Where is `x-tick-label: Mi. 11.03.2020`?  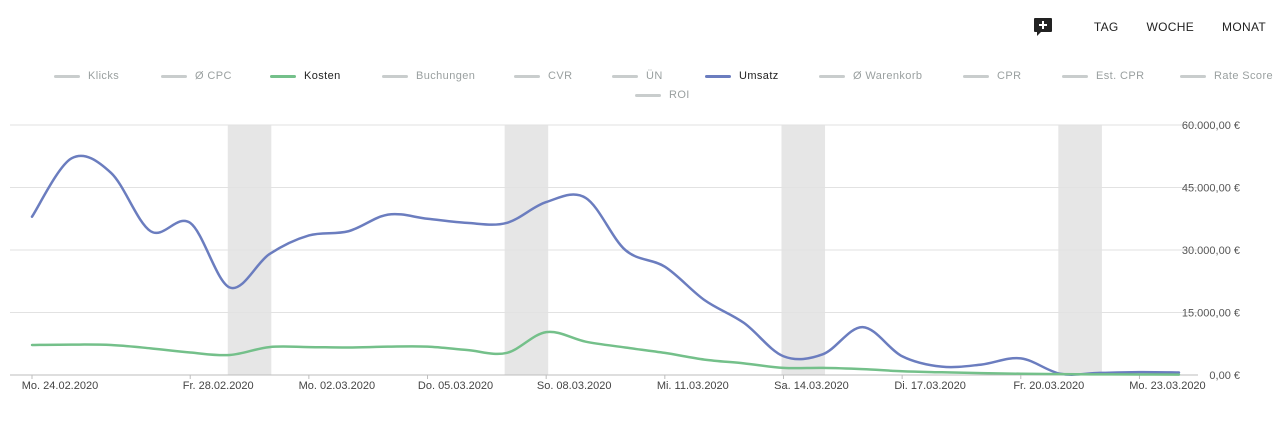
x-tick-label: Mi. 11.03.2020 is located at coordinates (693, 386).